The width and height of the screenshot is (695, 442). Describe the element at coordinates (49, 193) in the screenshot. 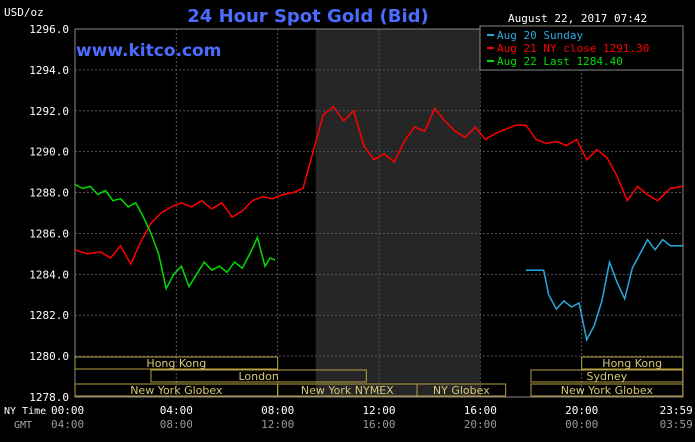

I see `y-tick-label: 1288.0` at that location.